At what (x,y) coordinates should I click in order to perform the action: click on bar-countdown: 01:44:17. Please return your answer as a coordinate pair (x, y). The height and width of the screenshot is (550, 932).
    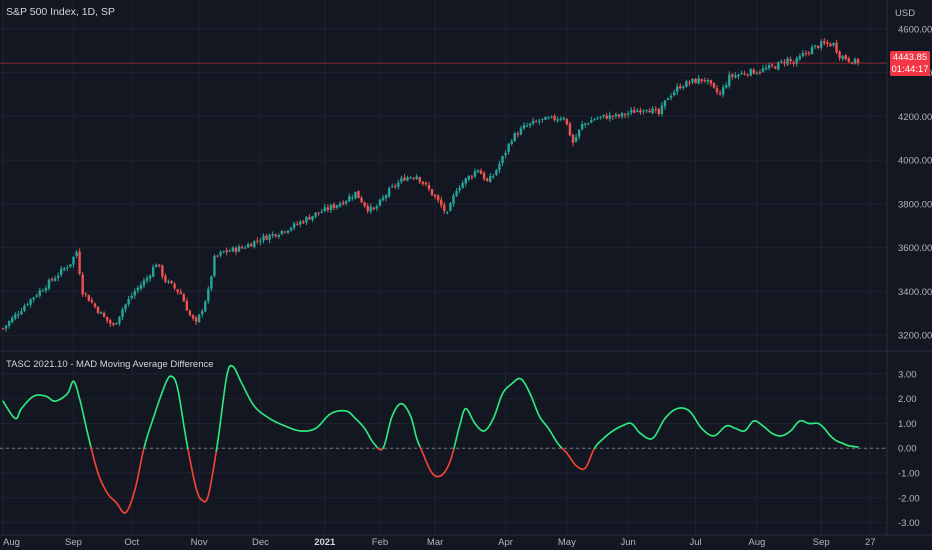
    Looking at the image, I should click on (910, 69).